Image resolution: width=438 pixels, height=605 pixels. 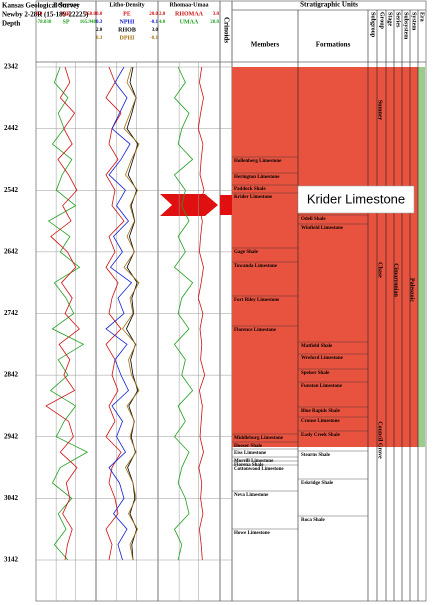 I want to click on member: Towanda Limestone, so click(x=256, y=266).